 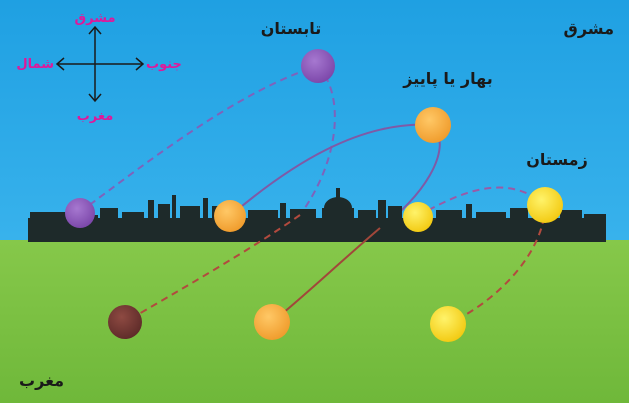 I want to click on summer-noon-sun, so click(x=318, y=66).